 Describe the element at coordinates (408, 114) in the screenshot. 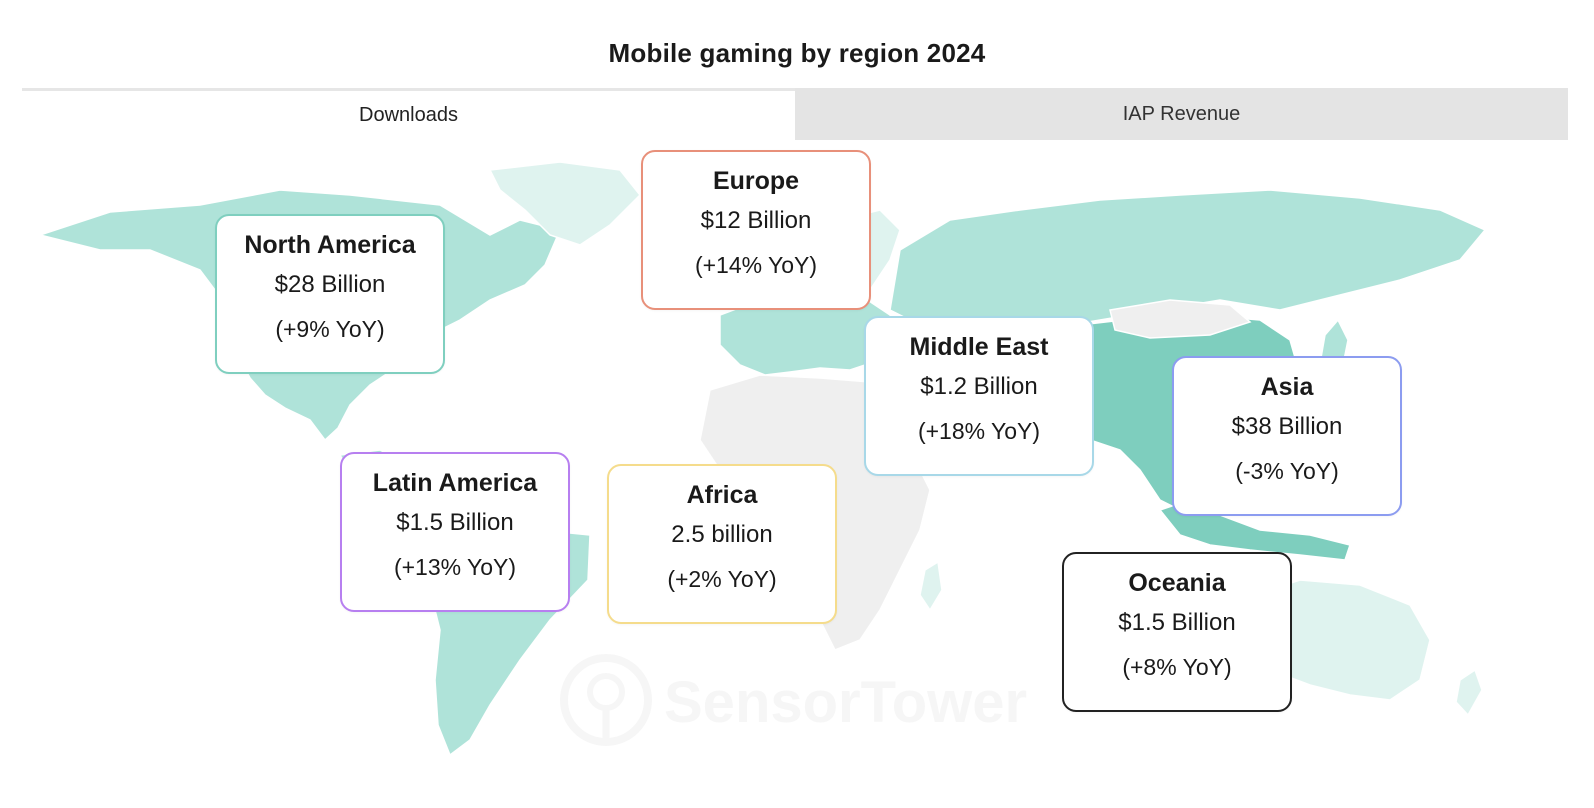

I see `tab-downloads: Downloads` at that location.